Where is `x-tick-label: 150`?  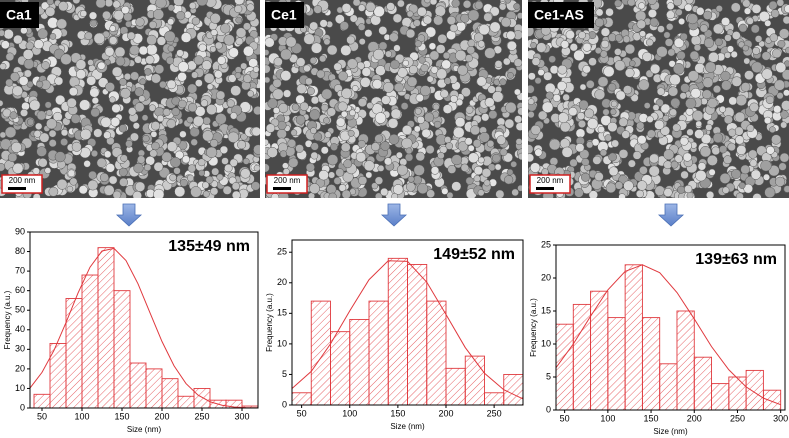 x-tick-label: 150 is located at coordinates (651, 418).